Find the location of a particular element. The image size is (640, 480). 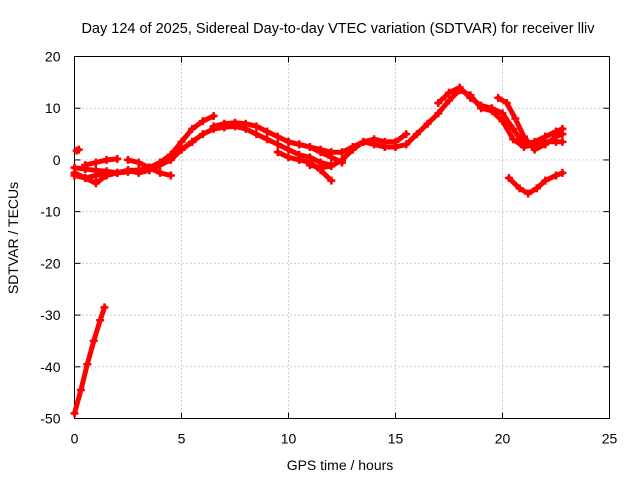

y-tick-label: 10 is located at coordinates (53, 108).